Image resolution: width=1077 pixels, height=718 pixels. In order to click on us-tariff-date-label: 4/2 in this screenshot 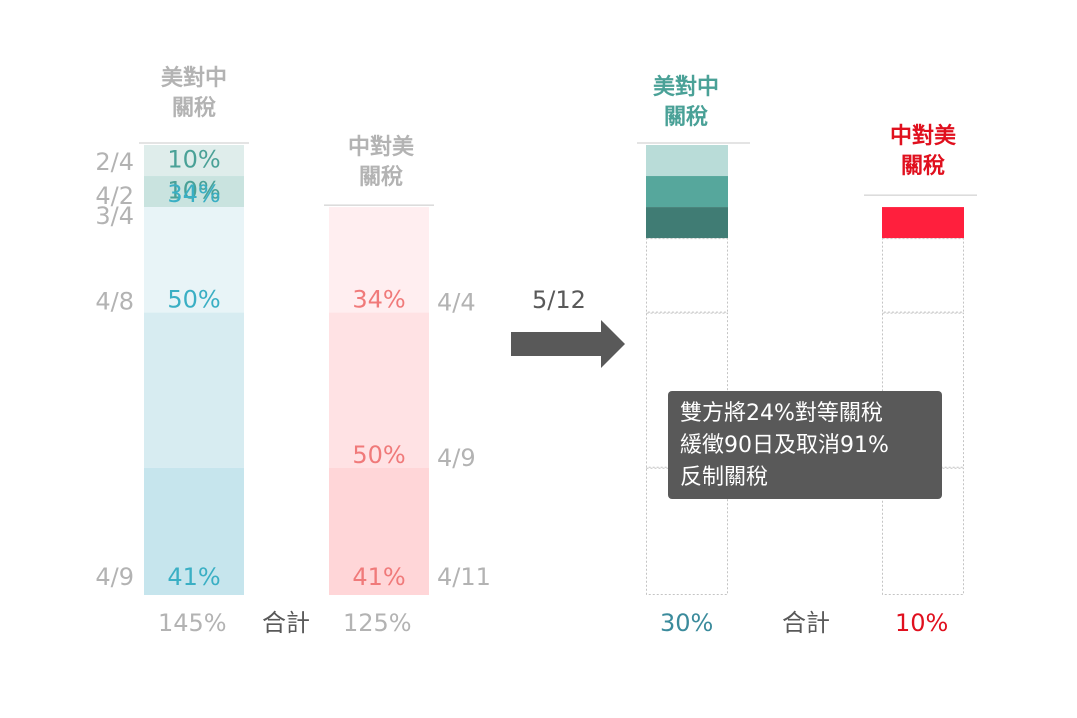, I will do `click(114, 196)`.